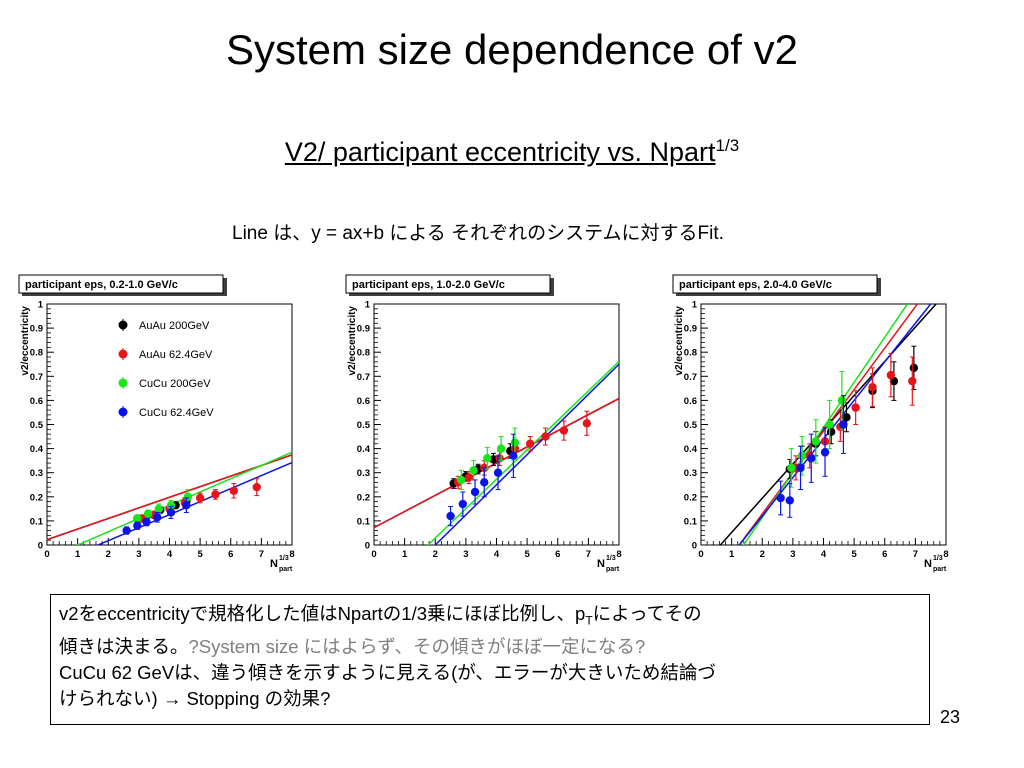  I want to click on legend-entry: AuAu 62.4GeV, so click(176, 355).